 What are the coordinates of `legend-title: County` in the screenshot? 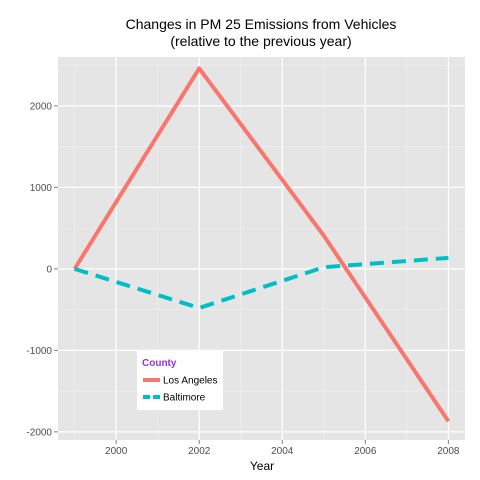 It's located at (159, 363).